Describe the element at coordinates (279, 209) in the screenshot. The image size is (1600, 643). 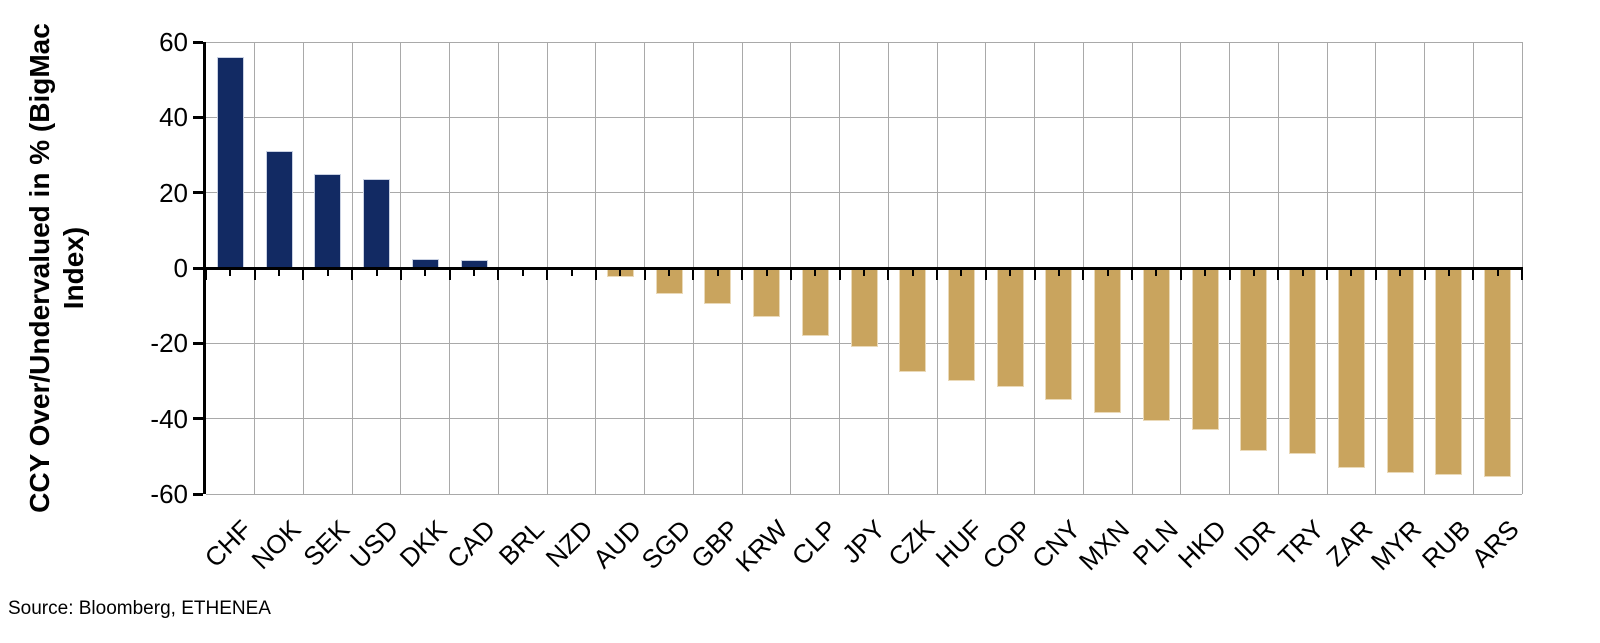
I see `bar-NOK` at that location.